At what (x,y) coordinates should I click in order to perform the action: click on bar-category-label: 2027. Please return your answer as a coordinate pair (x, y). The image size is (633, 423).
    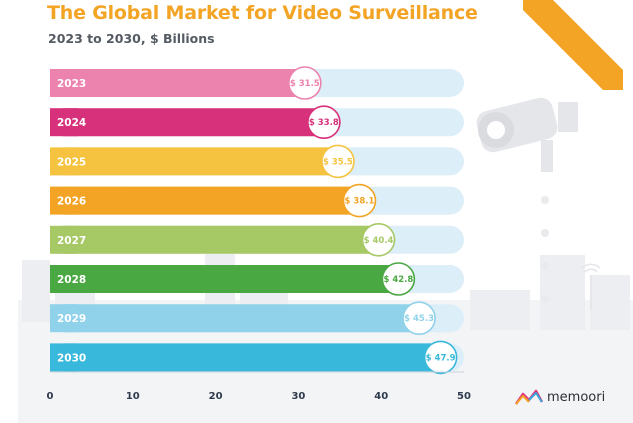
    Looking at the image, I should click on (71, 241).